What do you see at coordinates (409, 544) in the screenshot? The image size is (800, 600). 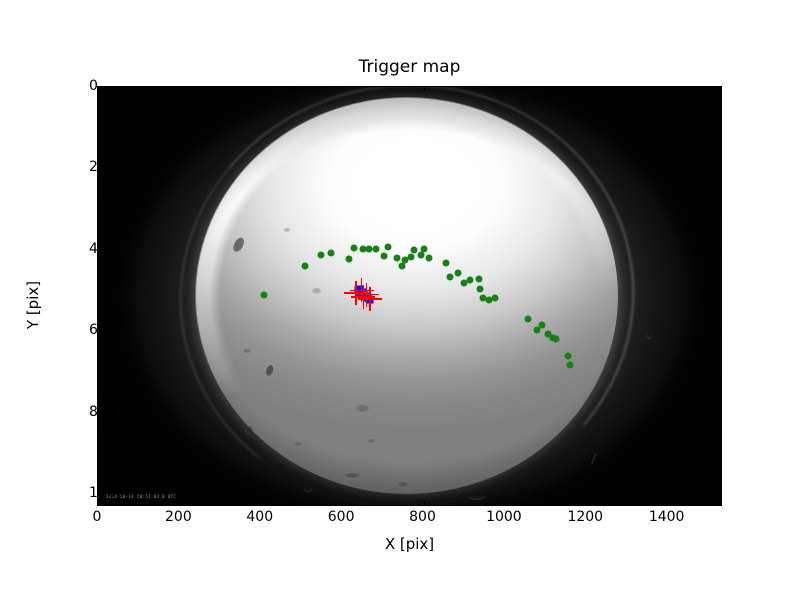 I see `x-axis-label: X [pix]` at bounding box center [409, 544].